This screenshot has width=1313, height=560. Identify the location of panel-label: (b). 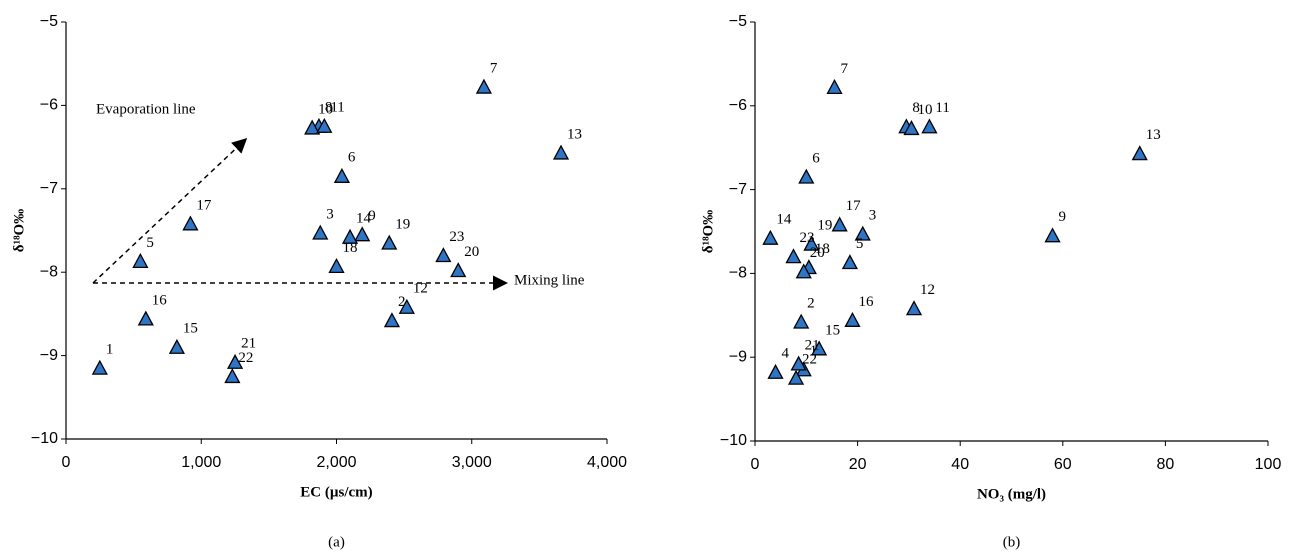
(1012, 542).